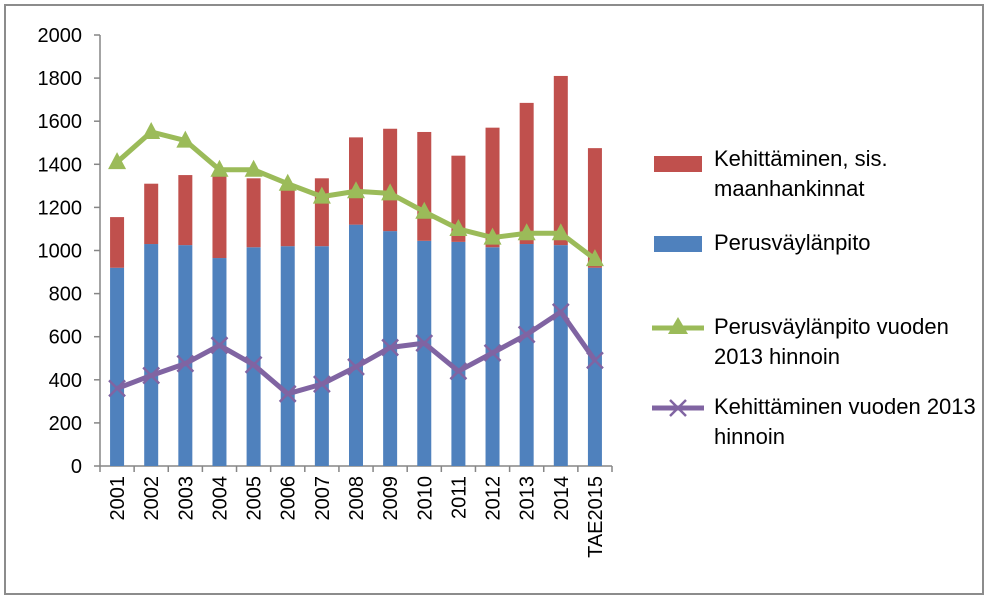 The height and width of the screenshot is (604, 994). I want to click on y-tick-label: 600, so click(65, 338).